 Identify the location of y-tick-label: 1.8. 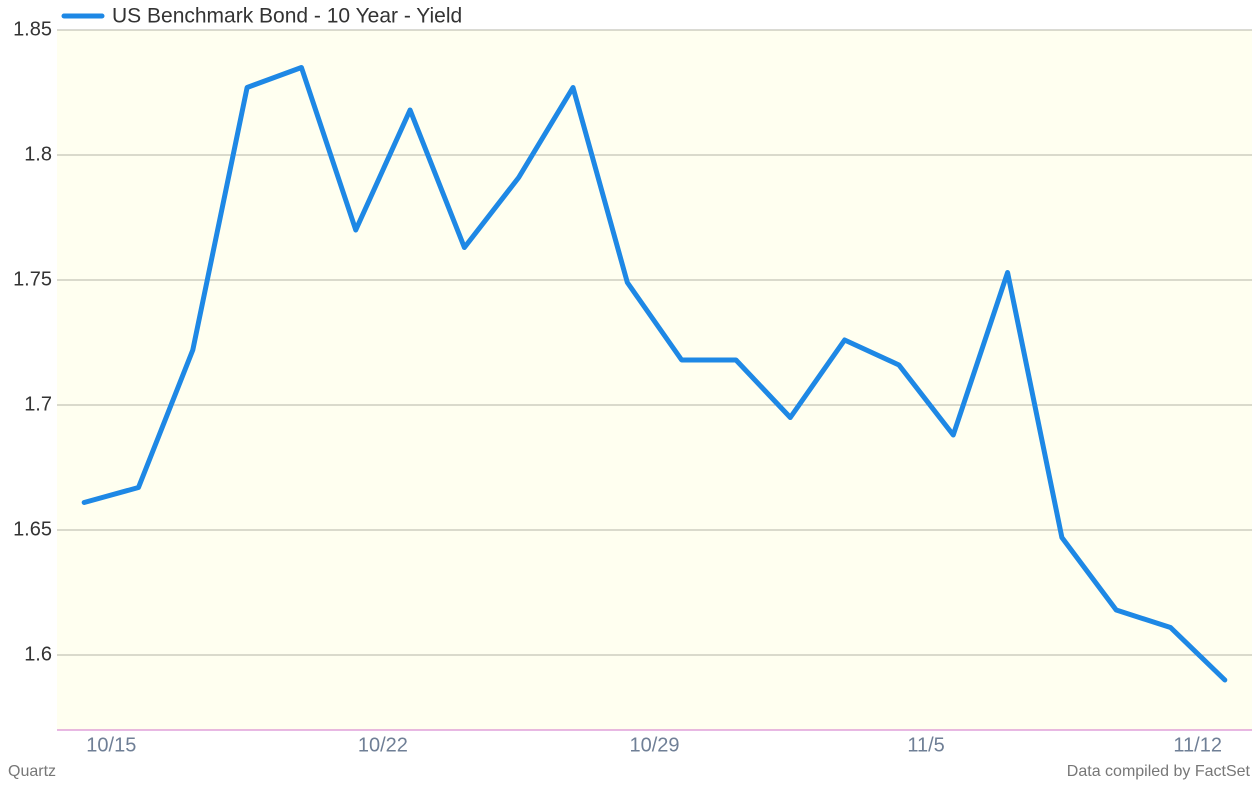
(38, 154).